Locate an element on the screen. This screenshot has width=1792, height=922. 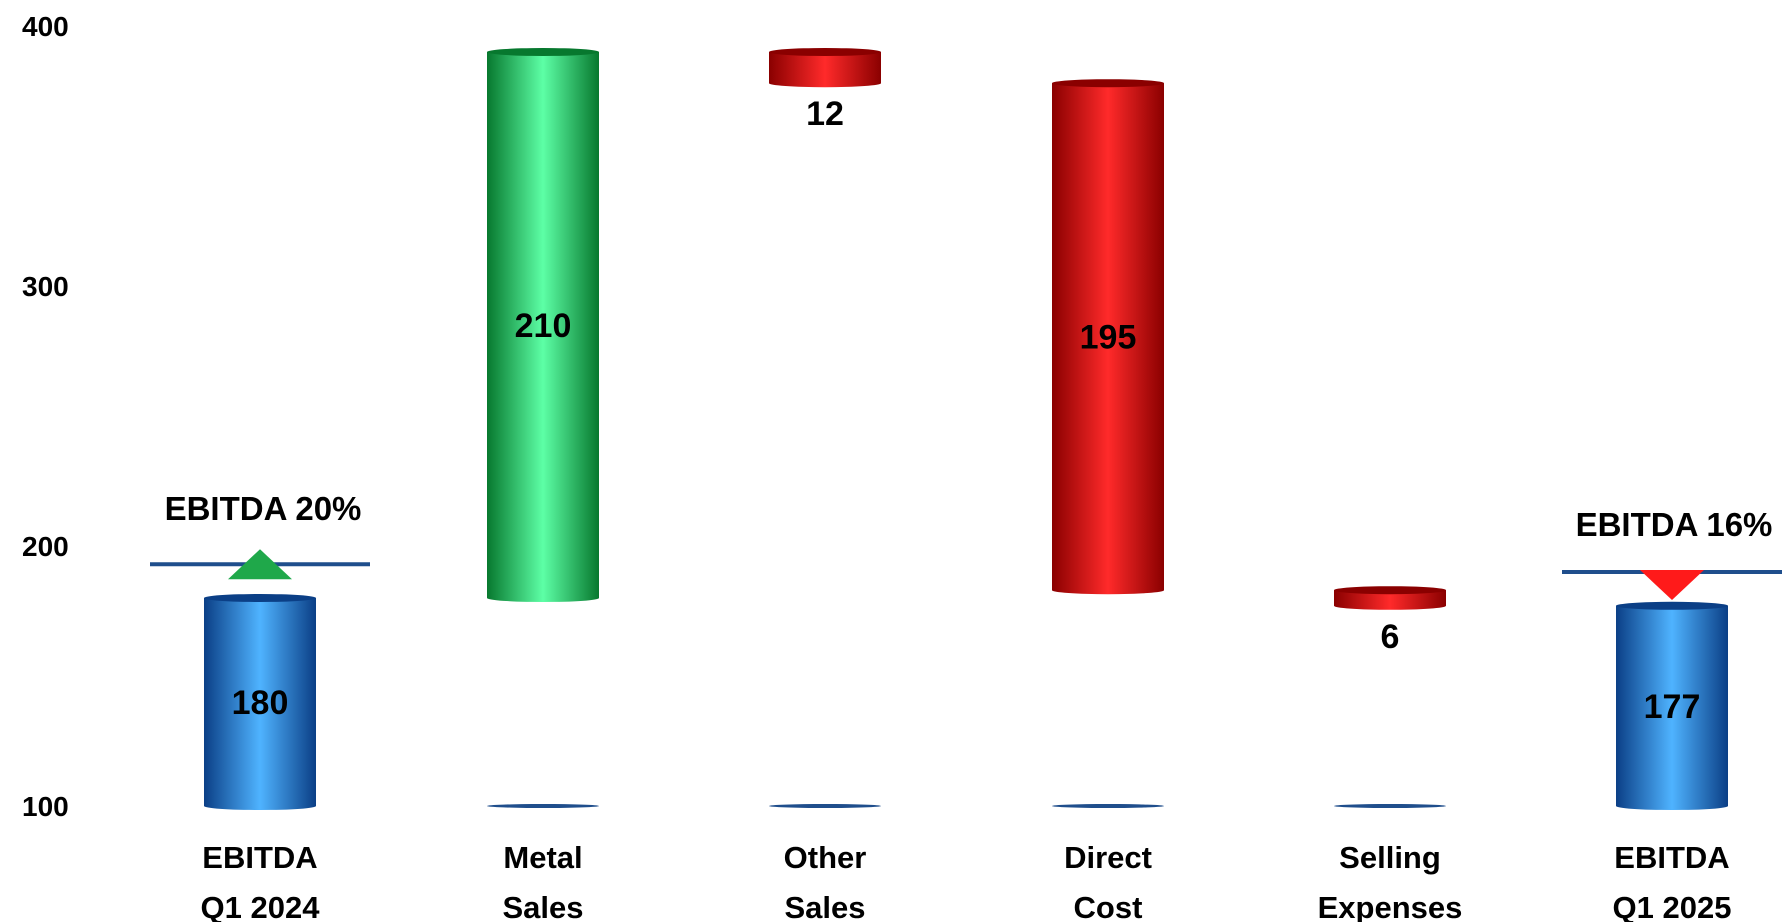
annotations: EBITDA 20% EBITDA 16% is located at coordinates (966, 545).